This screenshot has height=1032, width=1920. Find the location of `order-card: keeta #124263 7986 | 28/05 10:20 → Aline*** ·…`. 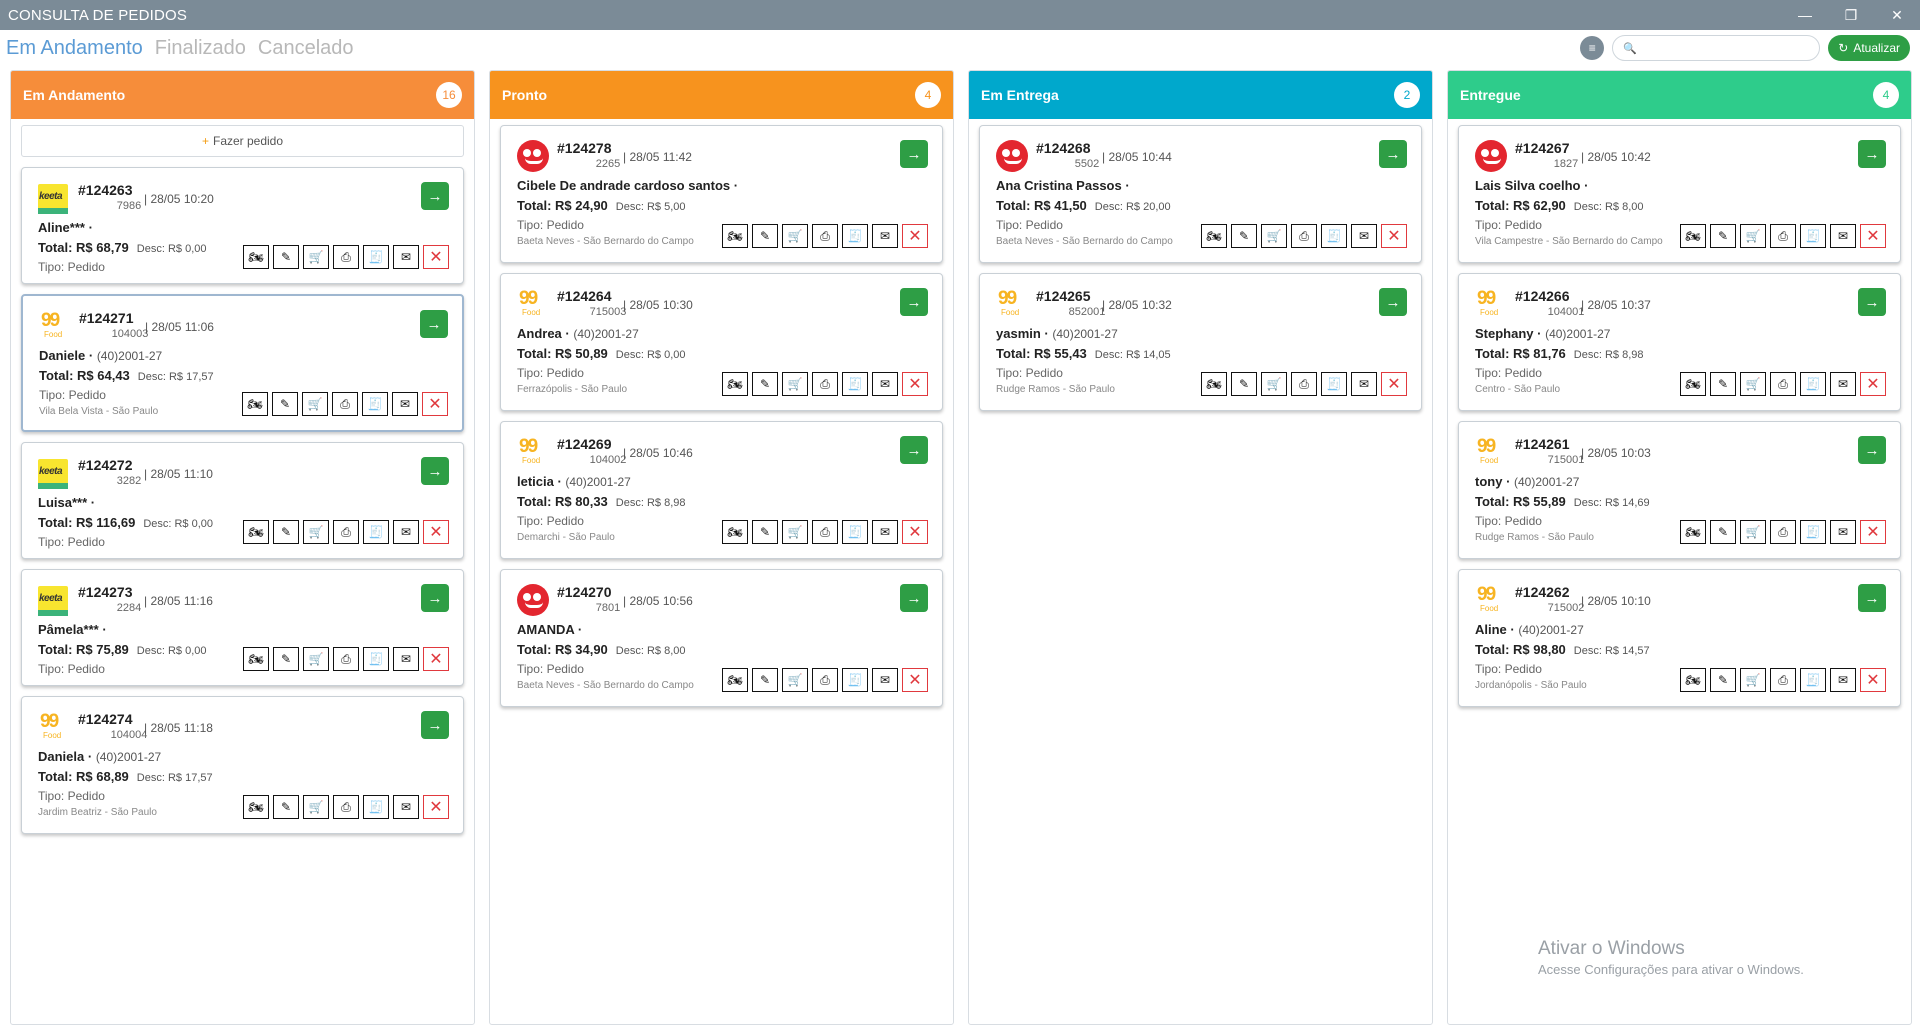

order-card: keeta #124263 7986 | 28/05 10:20 → Aline*** ·… is located at coordinates (242, 225).